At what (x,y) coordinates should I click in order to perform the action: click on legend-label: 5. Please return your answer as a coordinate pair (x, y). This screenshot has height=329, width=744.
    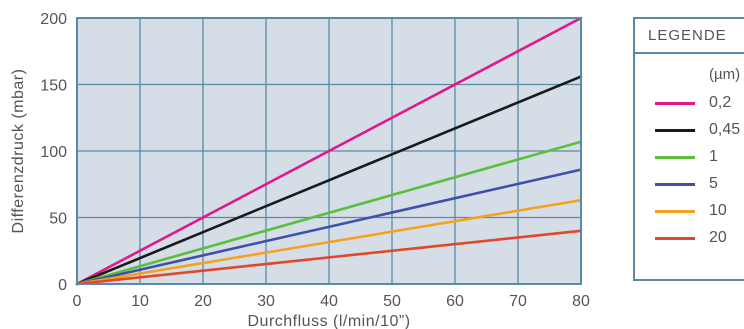
    Looking at the image, I should click on (713, 183).